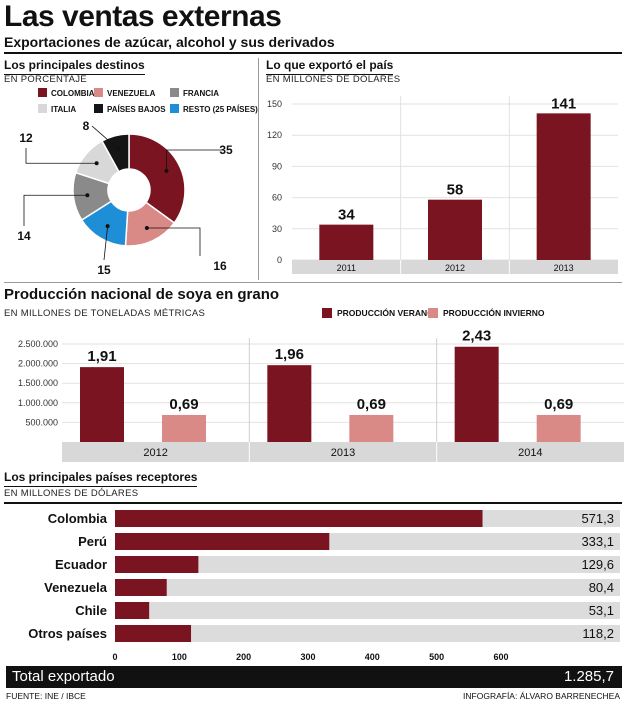 The width and height of the screenshot is (628, 704). Describe the element at coordinates (372, 657) in the screenshot. I see `x-tick-label: 400` at that location.